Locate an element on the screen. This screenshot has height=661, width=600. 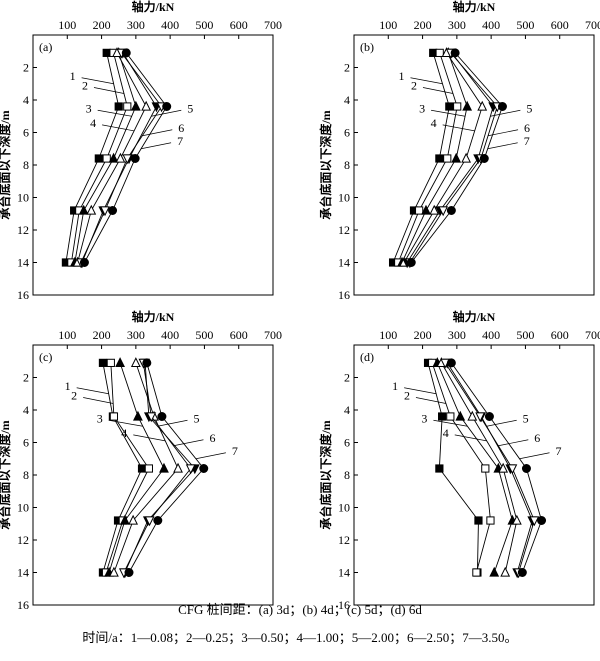
x-axis-label: 轴力/kN is located at coordinates (474, 316).